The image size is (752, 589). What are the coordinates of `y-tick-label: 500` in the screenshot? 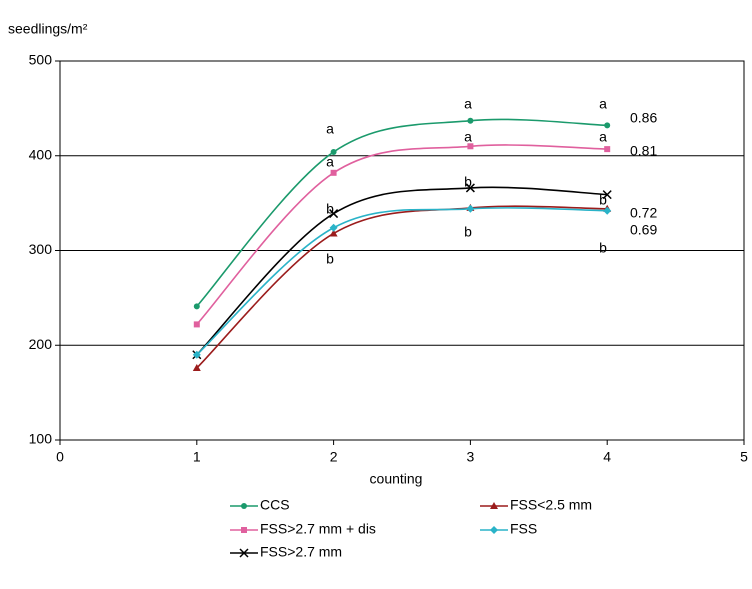 It's located at (41, 60).